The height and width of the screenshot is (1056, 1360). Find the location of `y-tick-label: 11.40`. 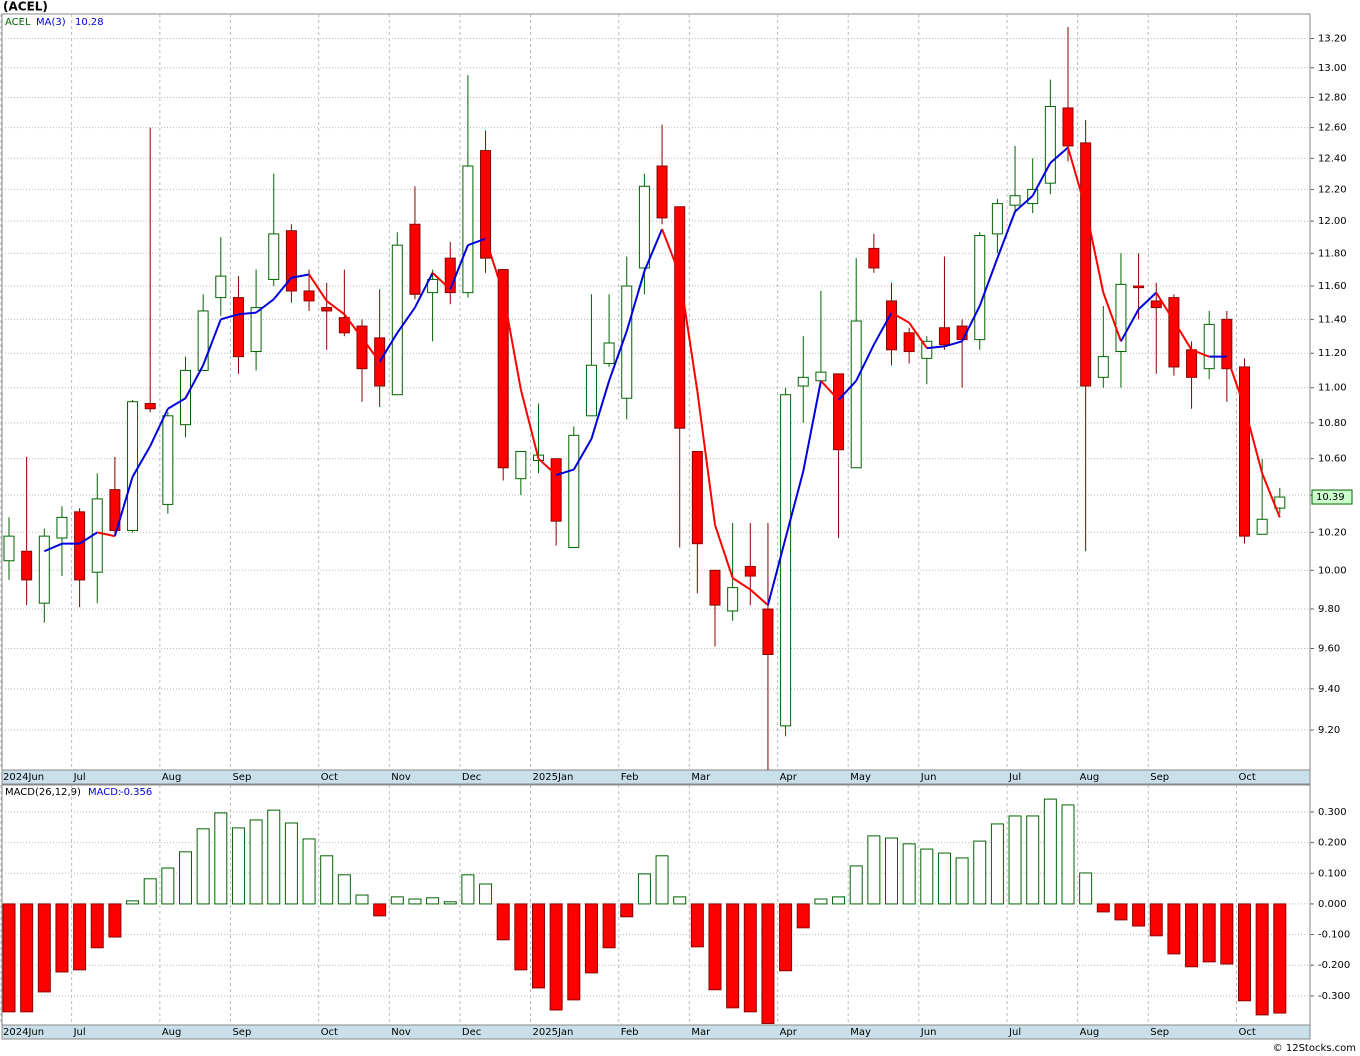

y-tick-label: 11.40 is located at coordinates (1332, 319).